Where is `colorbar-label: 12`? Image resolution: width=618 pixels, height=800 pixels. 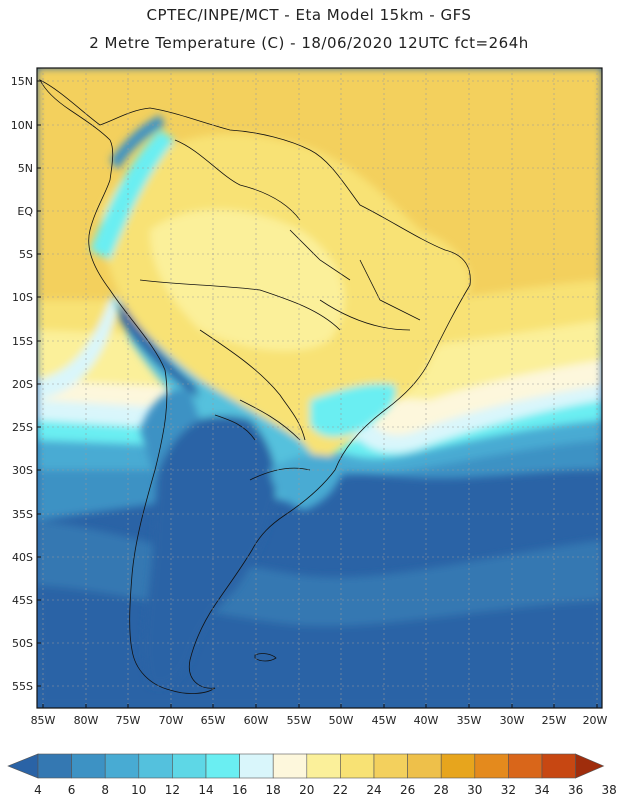
colorbar-label: 12 is located at coordinates (172, 790).